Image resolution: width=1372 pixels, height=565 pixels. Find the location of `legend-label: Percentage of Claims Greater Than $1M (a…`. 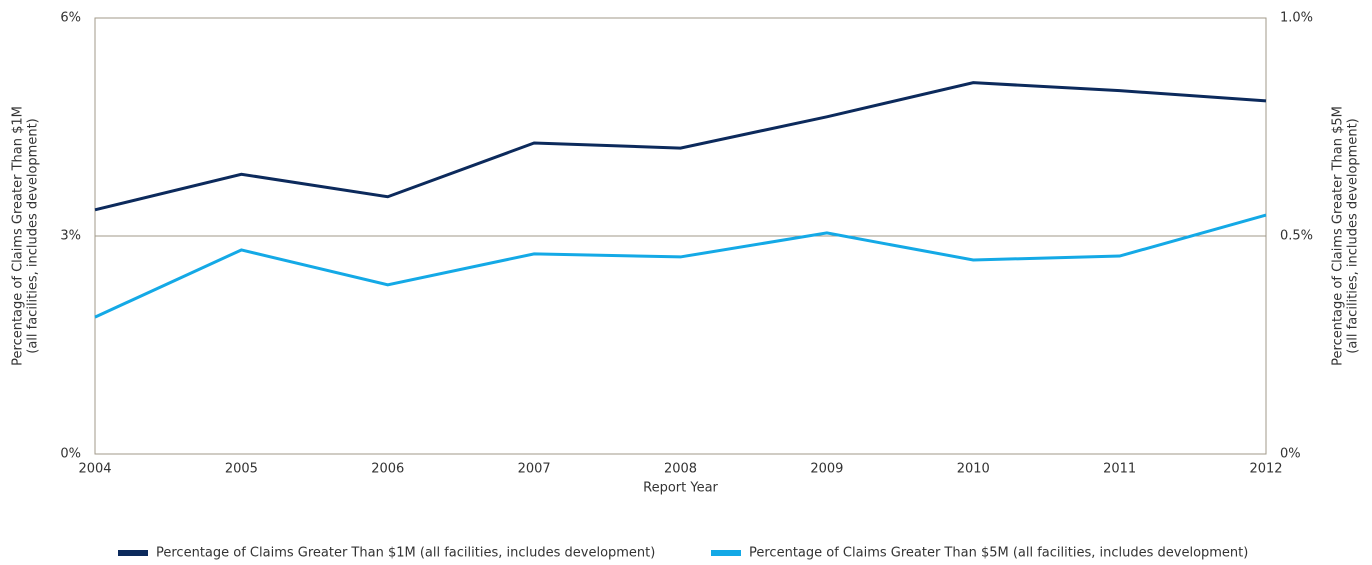

legend-label: Percentage of Claims Greater Than $1M (a… is located at coordinates (405, 553).